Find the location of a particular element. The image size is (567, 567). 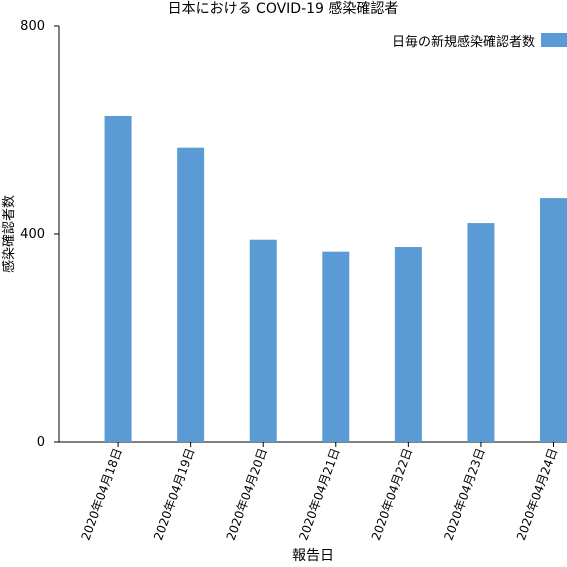

x-axis-title: 報告日 is located at coordinates (313, 556).